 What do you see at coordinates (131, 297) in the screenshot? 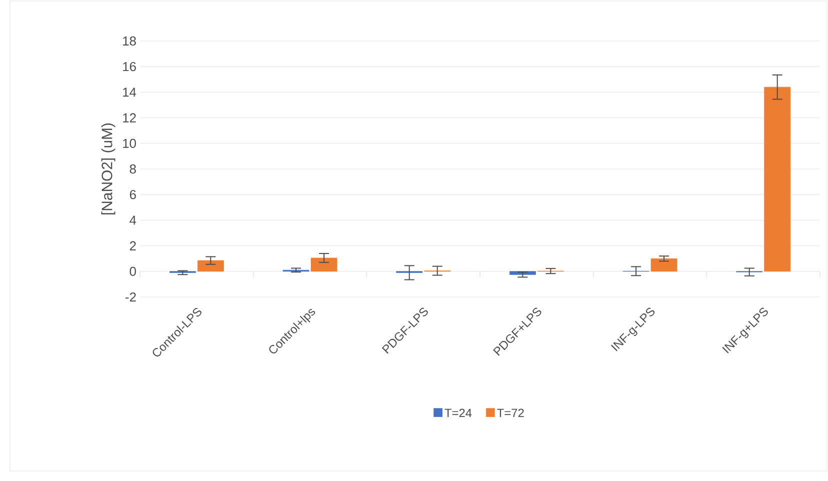
I see `y-tick-label: -2` at bounding box center [131, 297].